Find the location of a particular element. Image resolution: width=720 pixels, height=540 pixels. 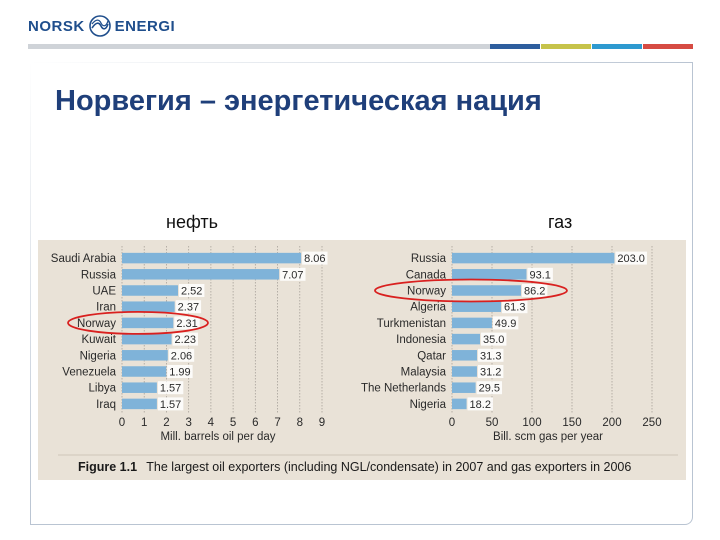

oil-value-label: 1.99 is located at coordinates (179, 373).